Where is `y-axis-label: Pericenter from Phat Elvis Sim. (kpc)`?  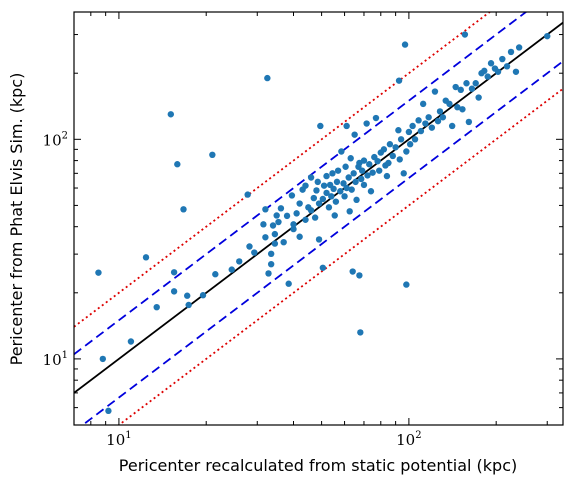
y-axis-label: Pericenter from Phat Elvis Sim. (kpc) is located at coordinates (16, 219).